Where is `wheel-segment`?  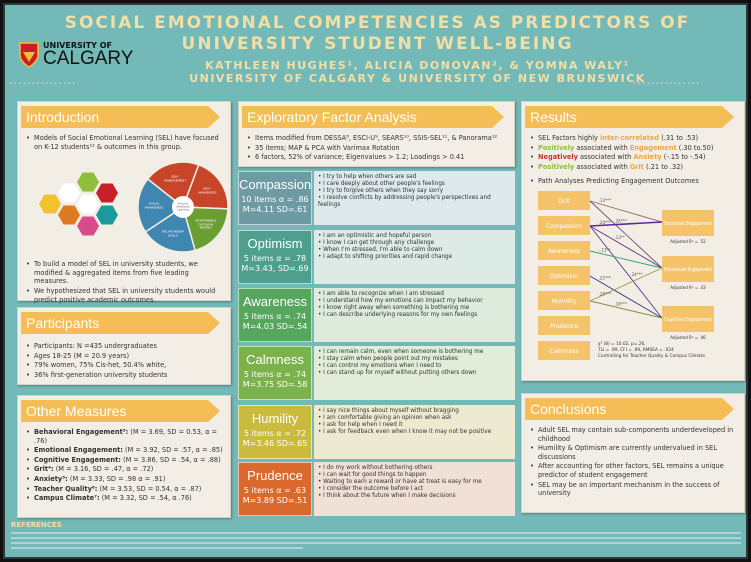 wheel-segment is located at coordinates (161, 206).